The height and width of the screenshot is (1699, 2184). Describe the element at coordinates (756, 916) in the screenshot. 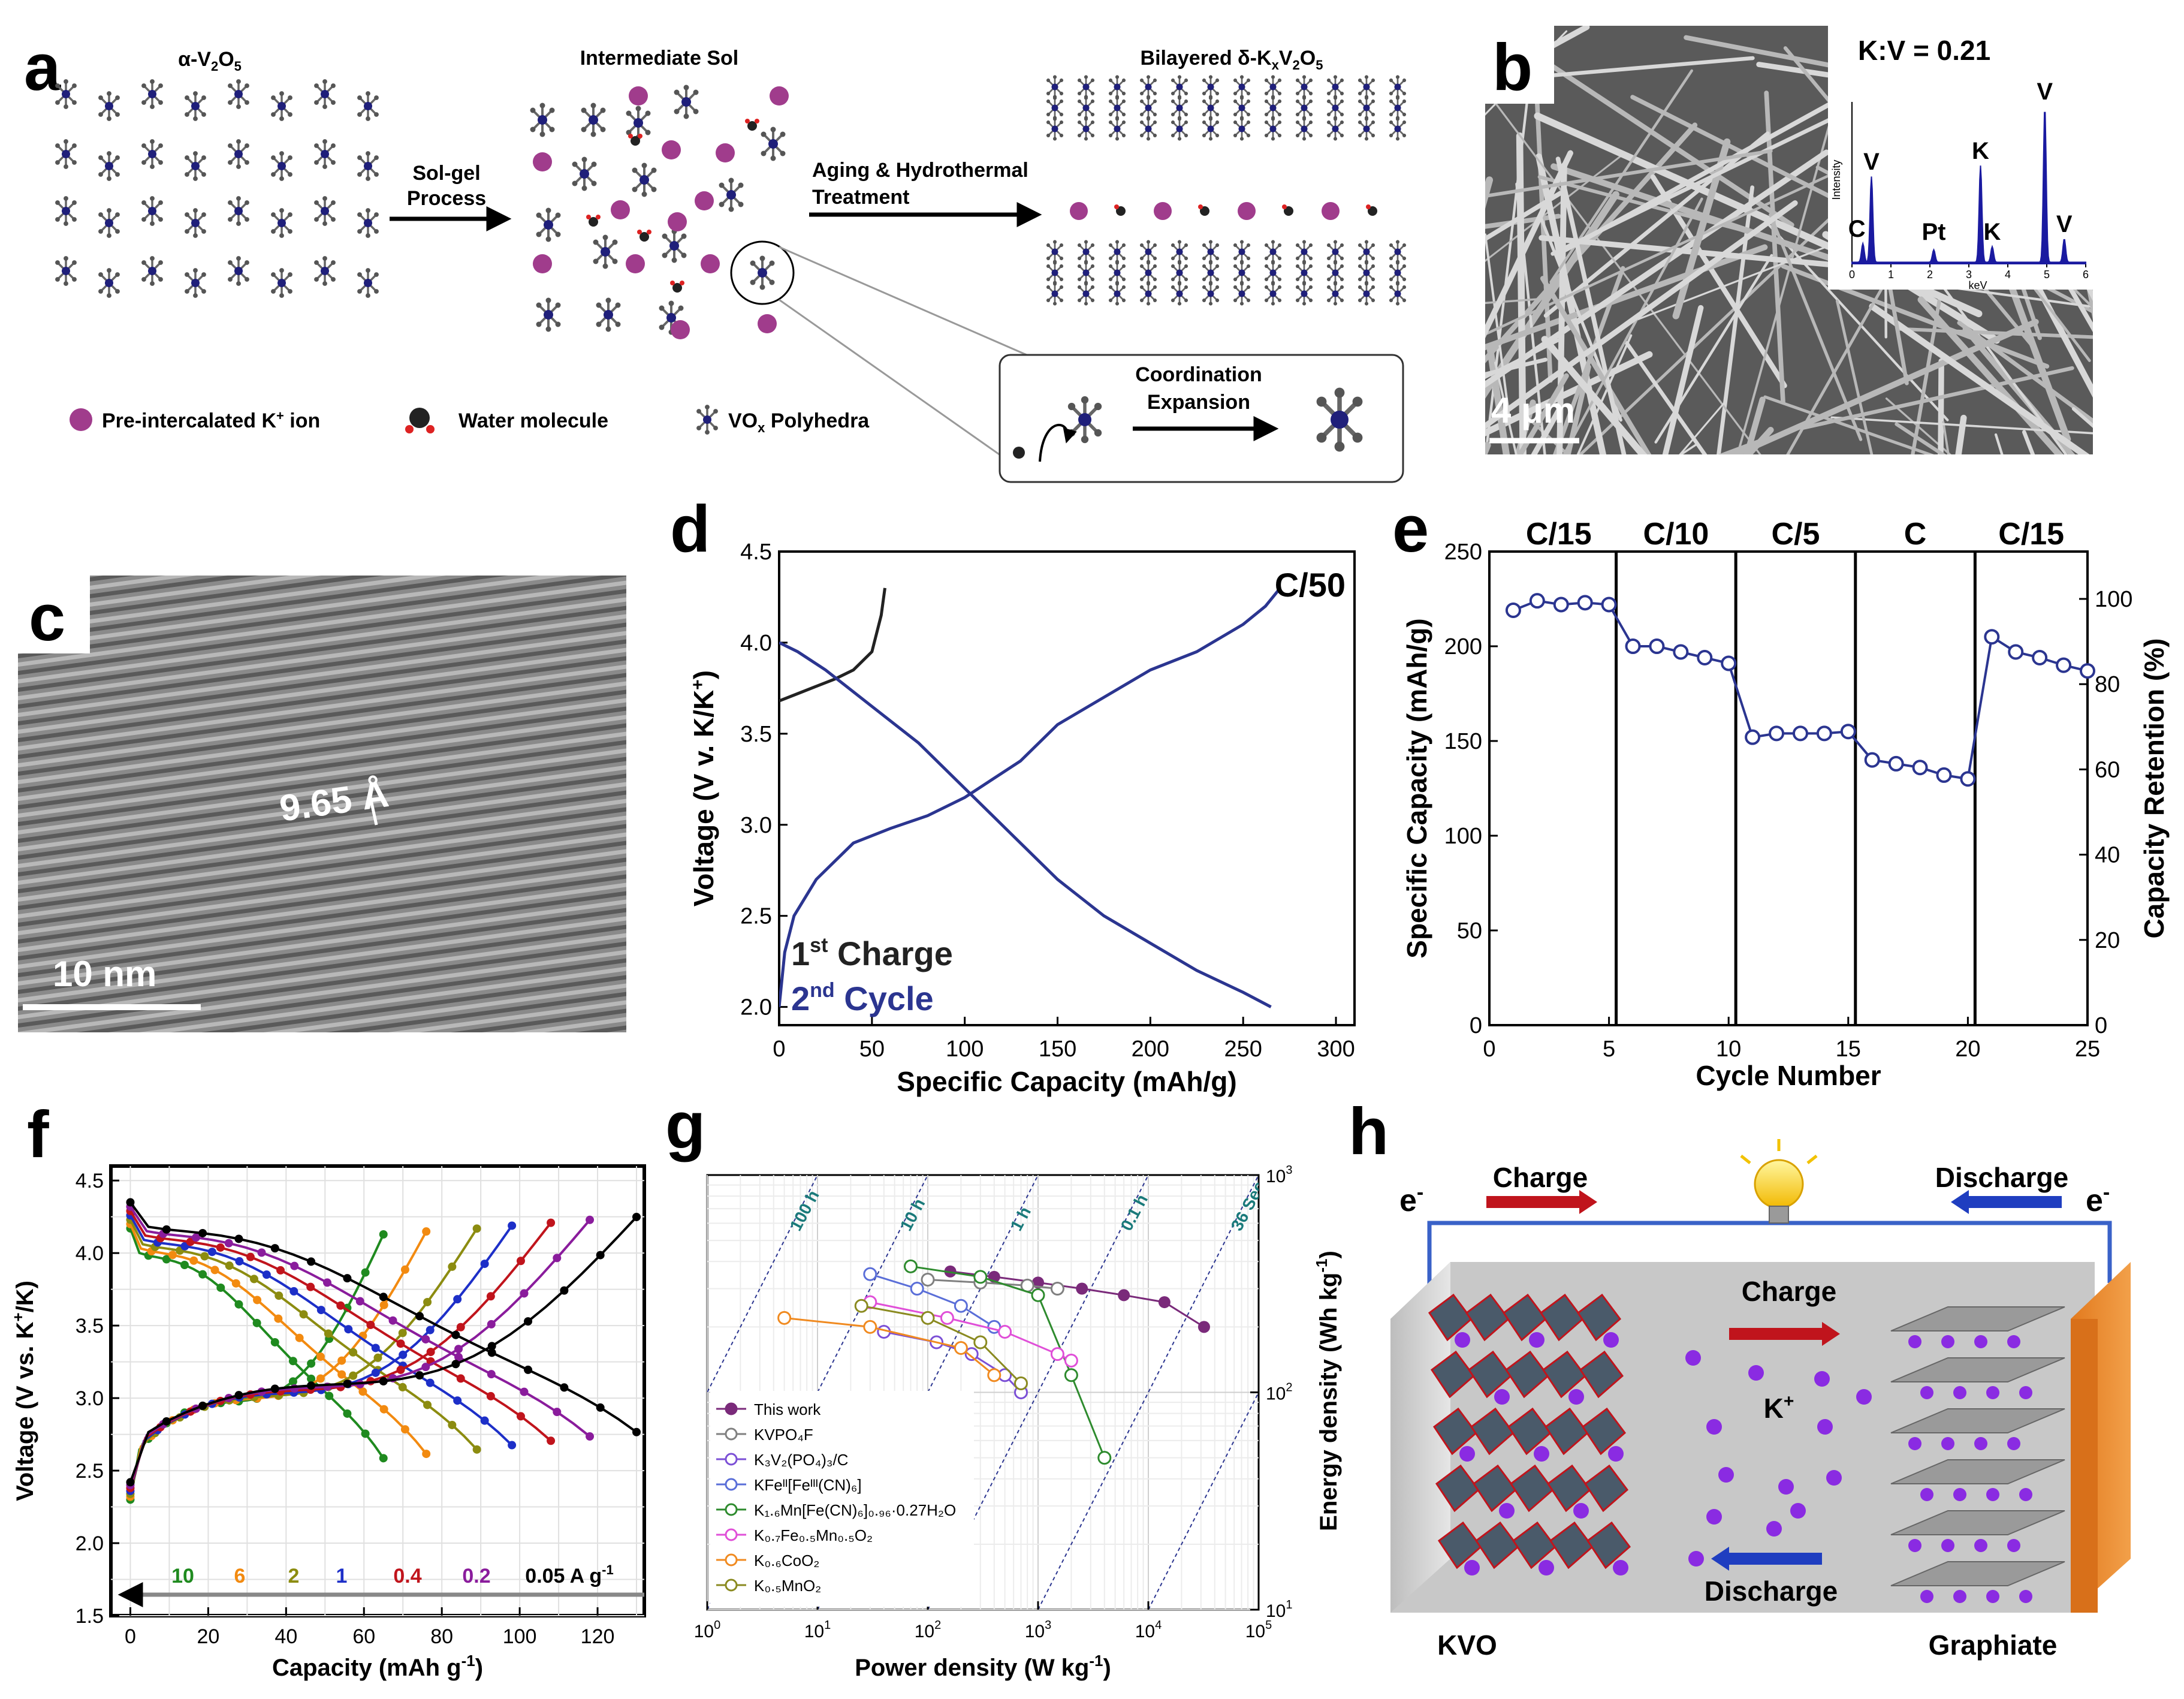

I see `y-tick-label-d: 2.5` at that location.